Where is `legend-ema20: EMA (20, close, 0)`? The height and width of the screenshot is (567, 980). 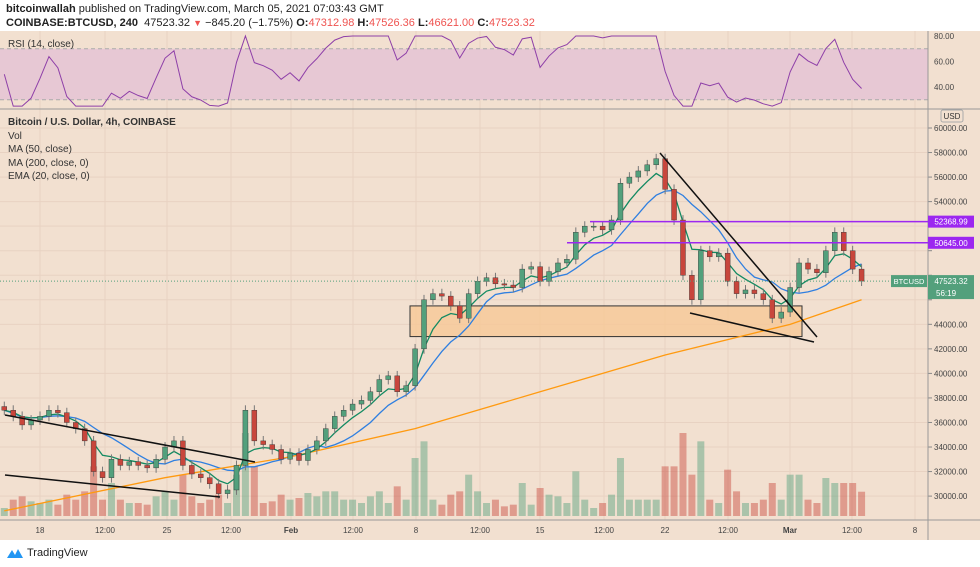
legend-ema20: EMA (20, close, 0) is located at coordinates (49, 176).